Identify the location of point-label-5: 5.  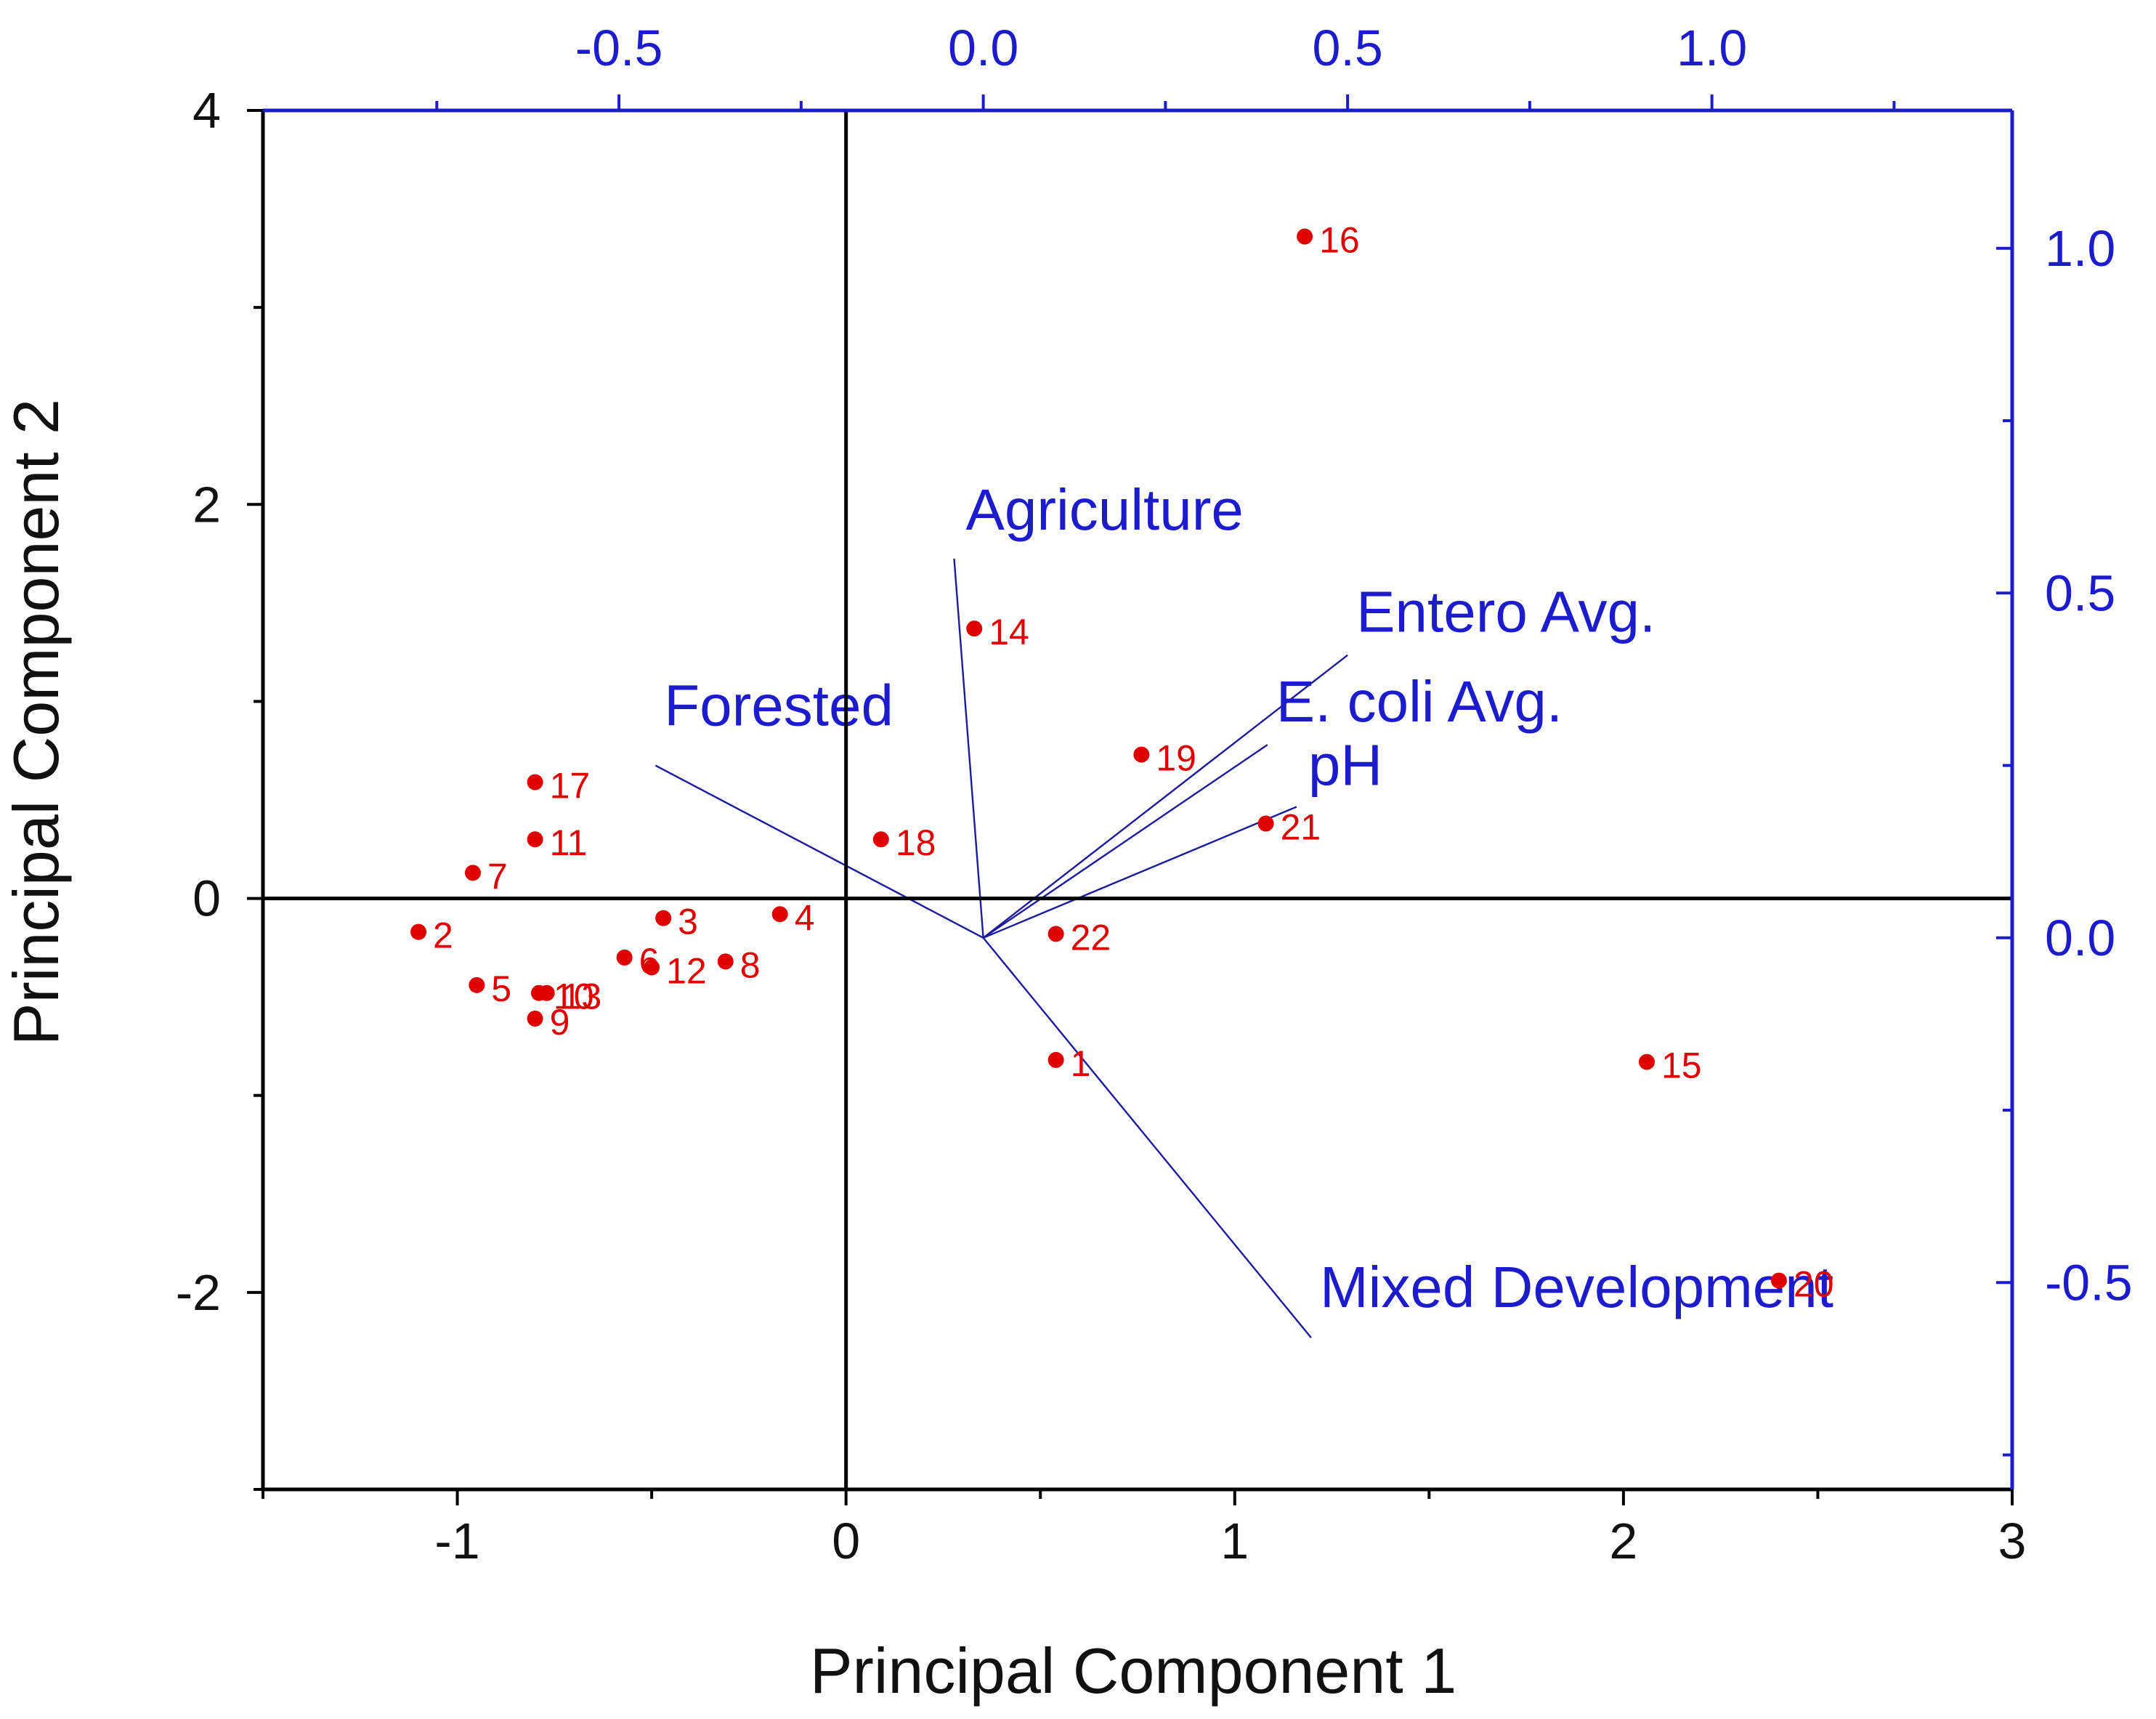
(501, 989).